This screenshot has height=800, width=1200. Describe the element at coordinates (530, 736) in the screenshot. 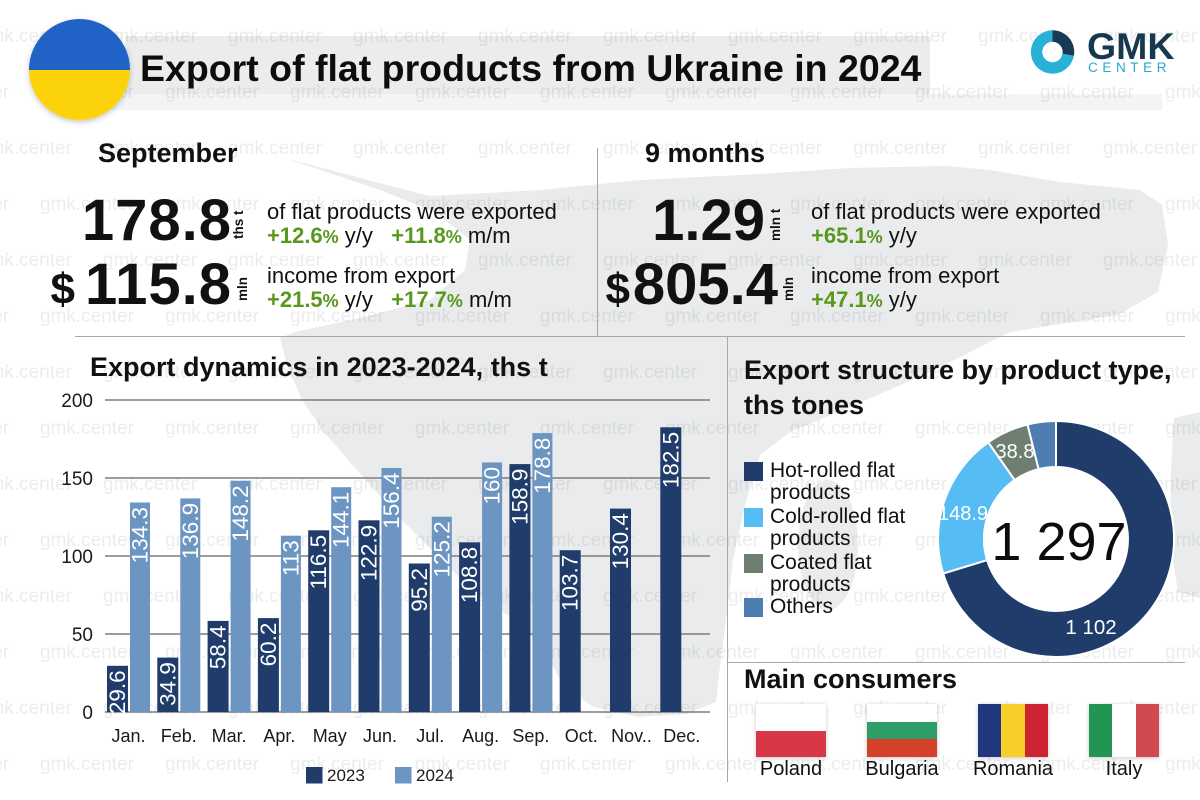

I see `svg-text: Sep.` at that location.